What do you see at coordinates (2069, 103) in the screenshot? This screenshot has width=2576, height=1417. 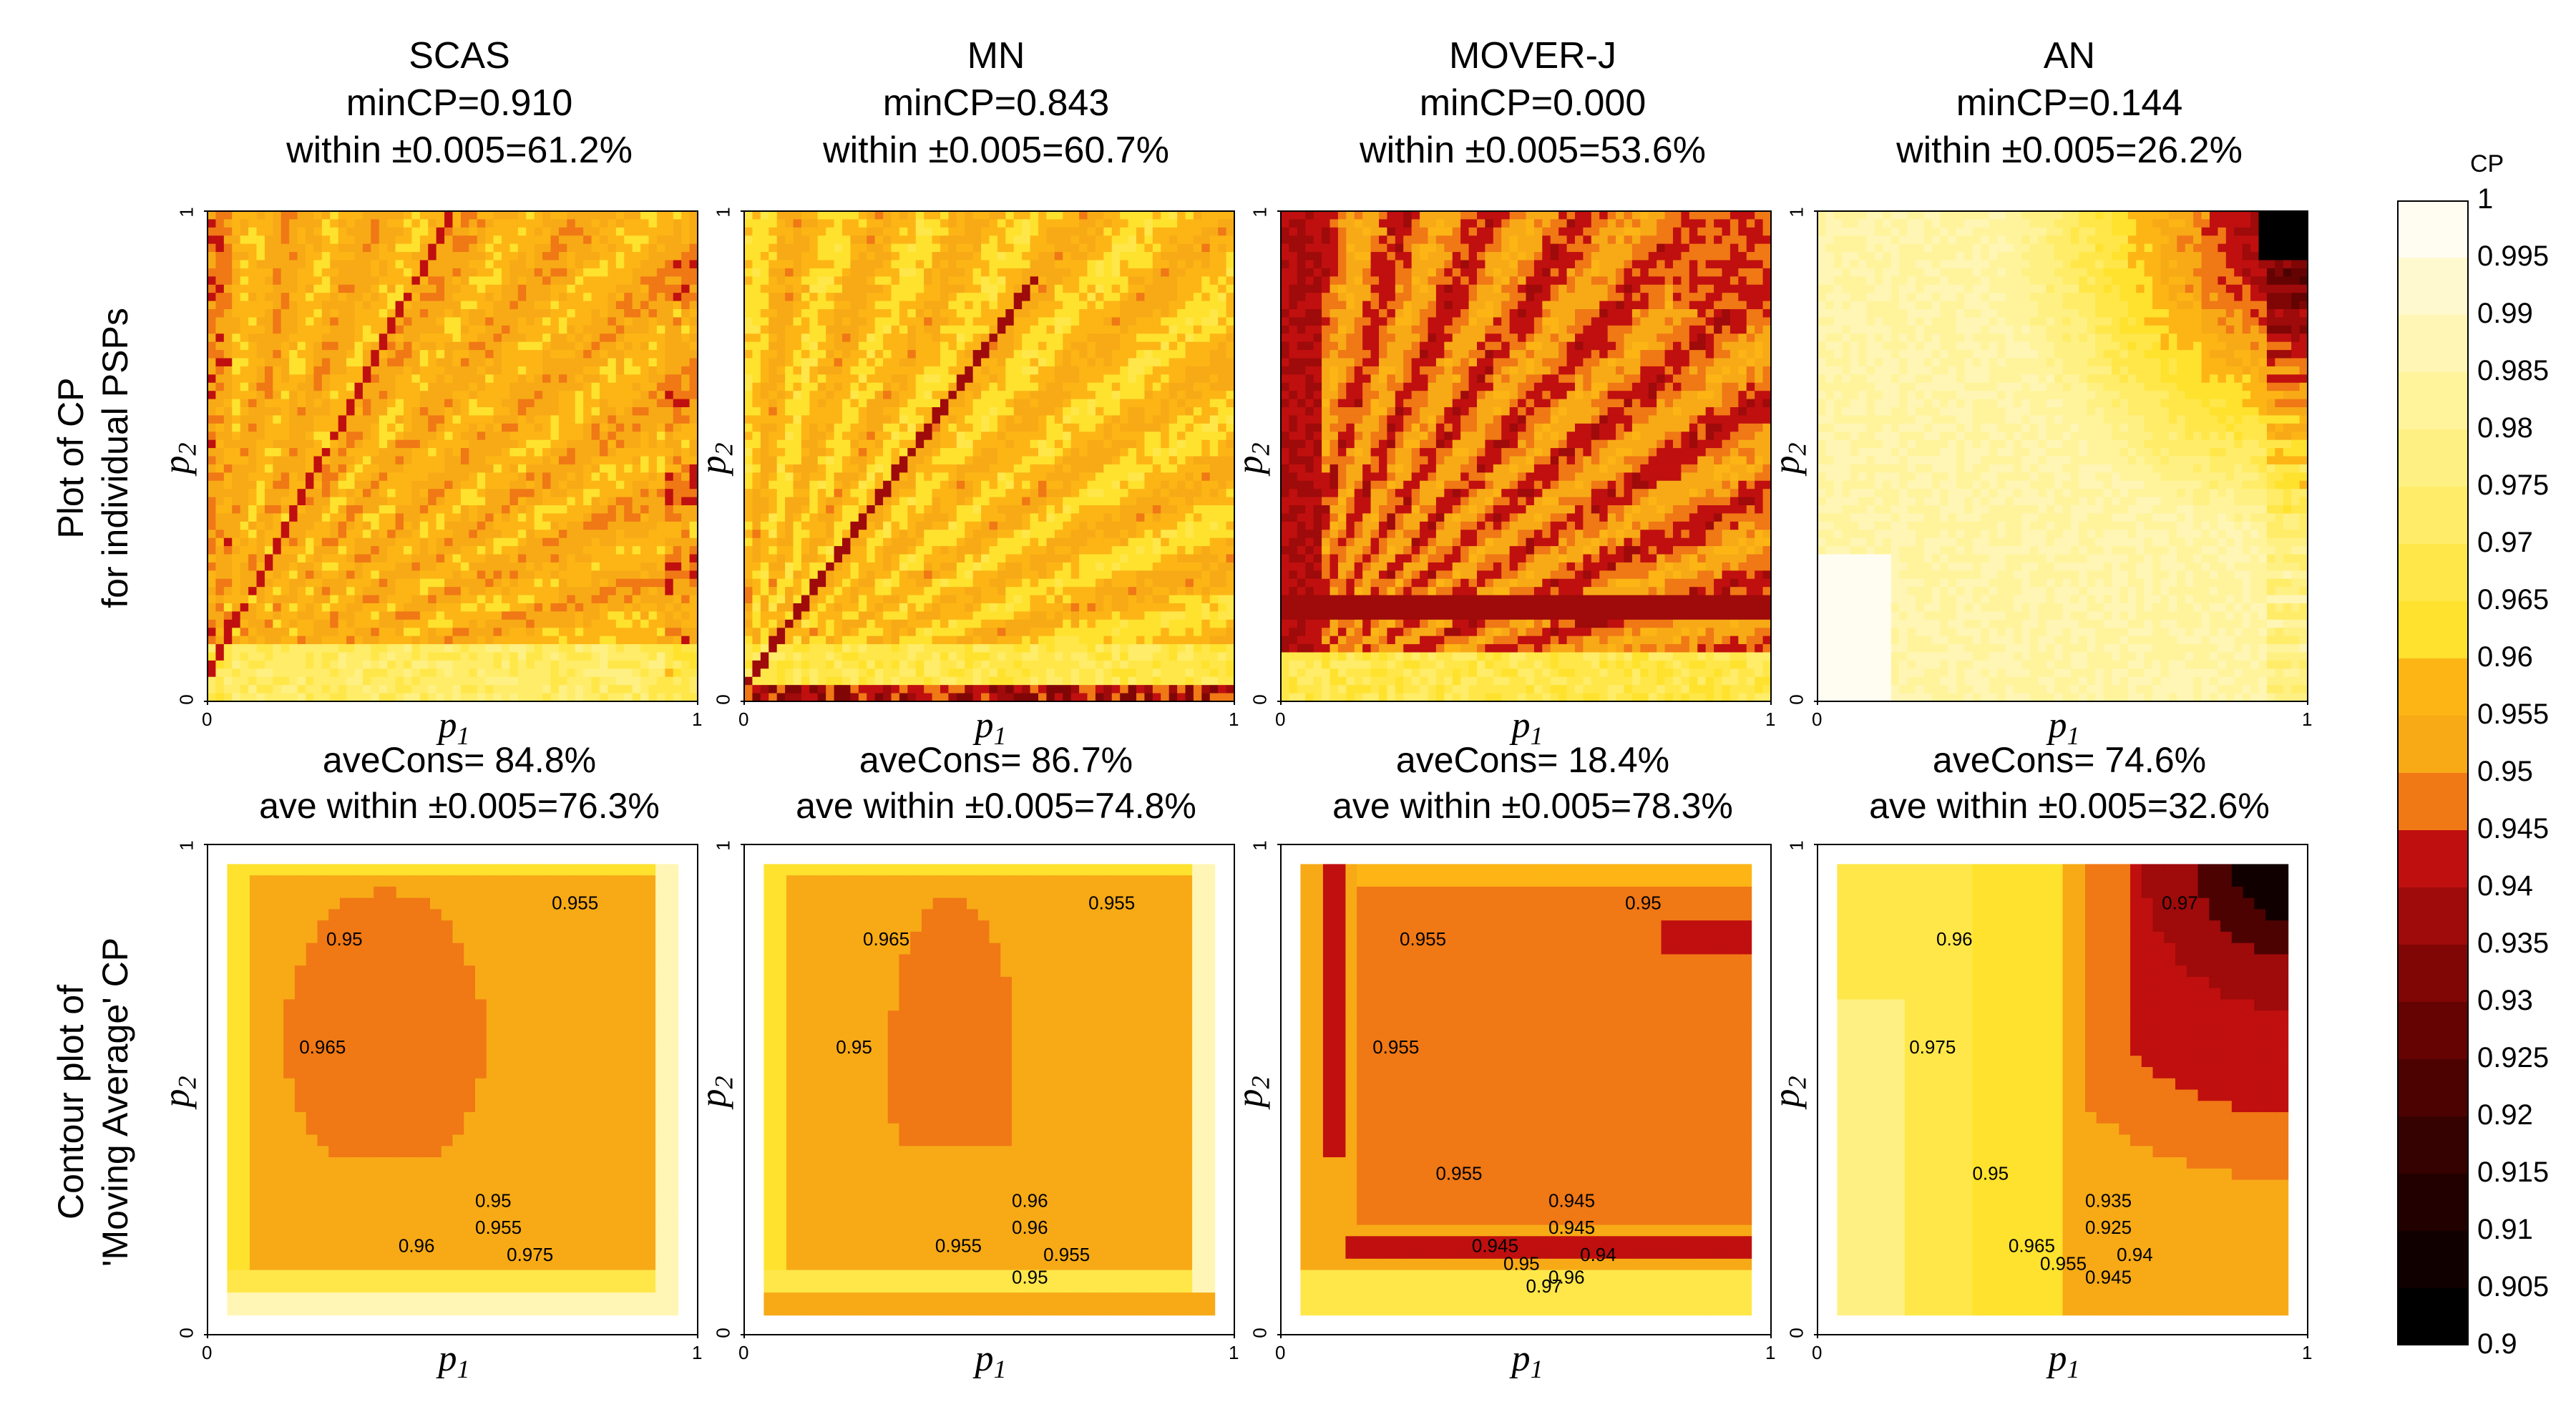 I see `panel-title-an: AN minCP=0.144 within ±0.005=26.2%` at bounding box center [2069, 103].